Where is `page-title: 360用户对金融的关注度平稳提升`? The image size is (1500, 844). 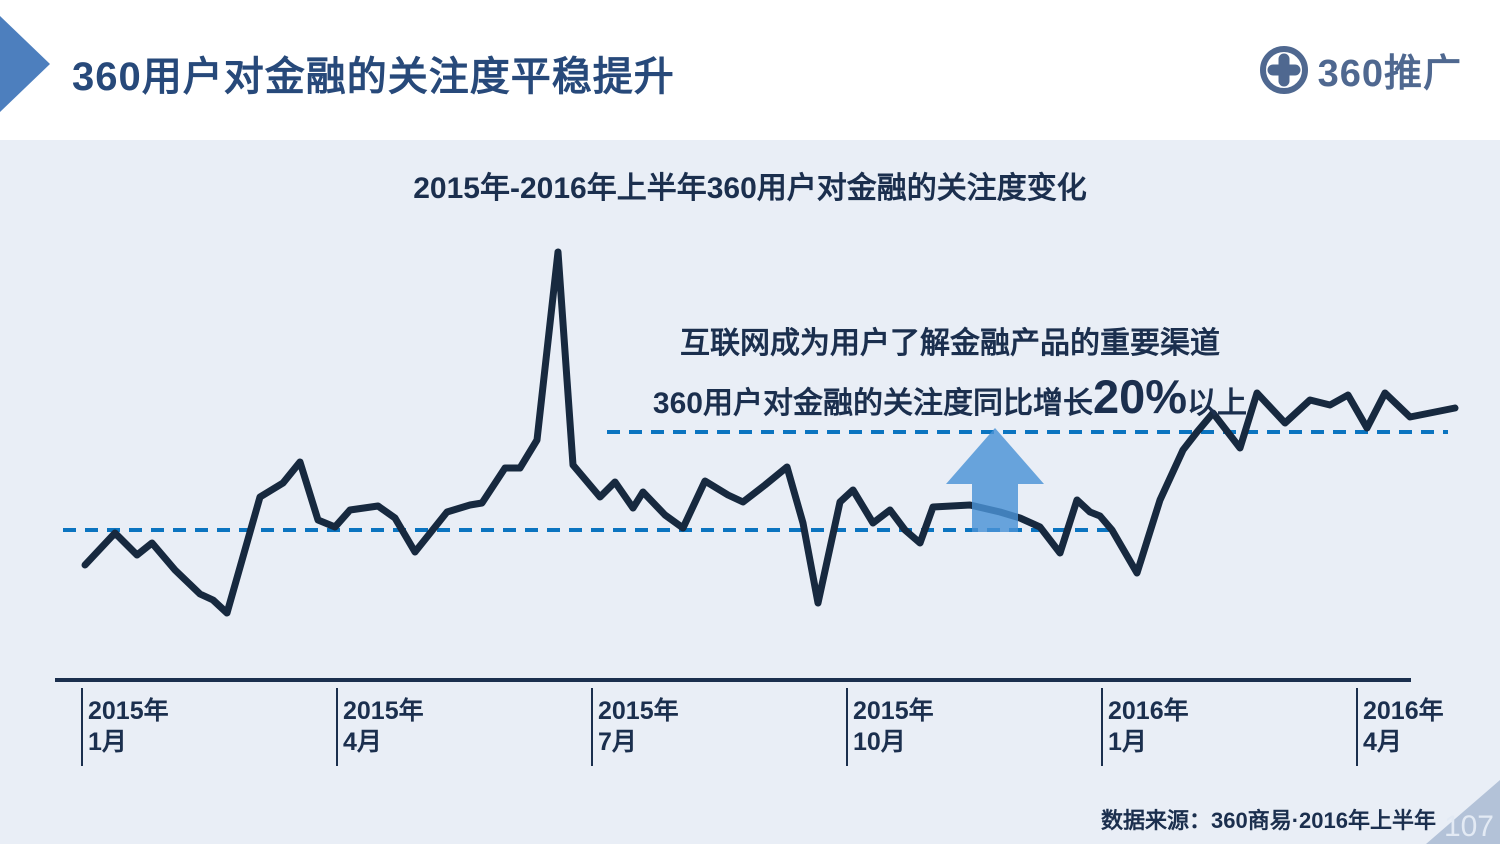
page-title: 360用户对金融的关注度平稳提升 is located at coordinates (373, 77).